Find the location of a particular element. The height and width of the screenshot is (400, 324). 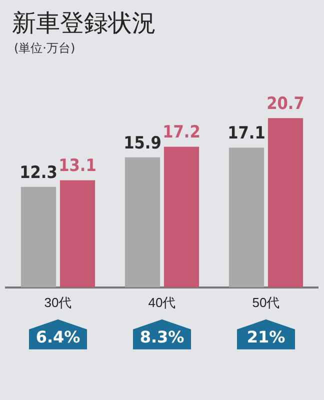

data-label: 13.1 is located at coordinates (77, 166).